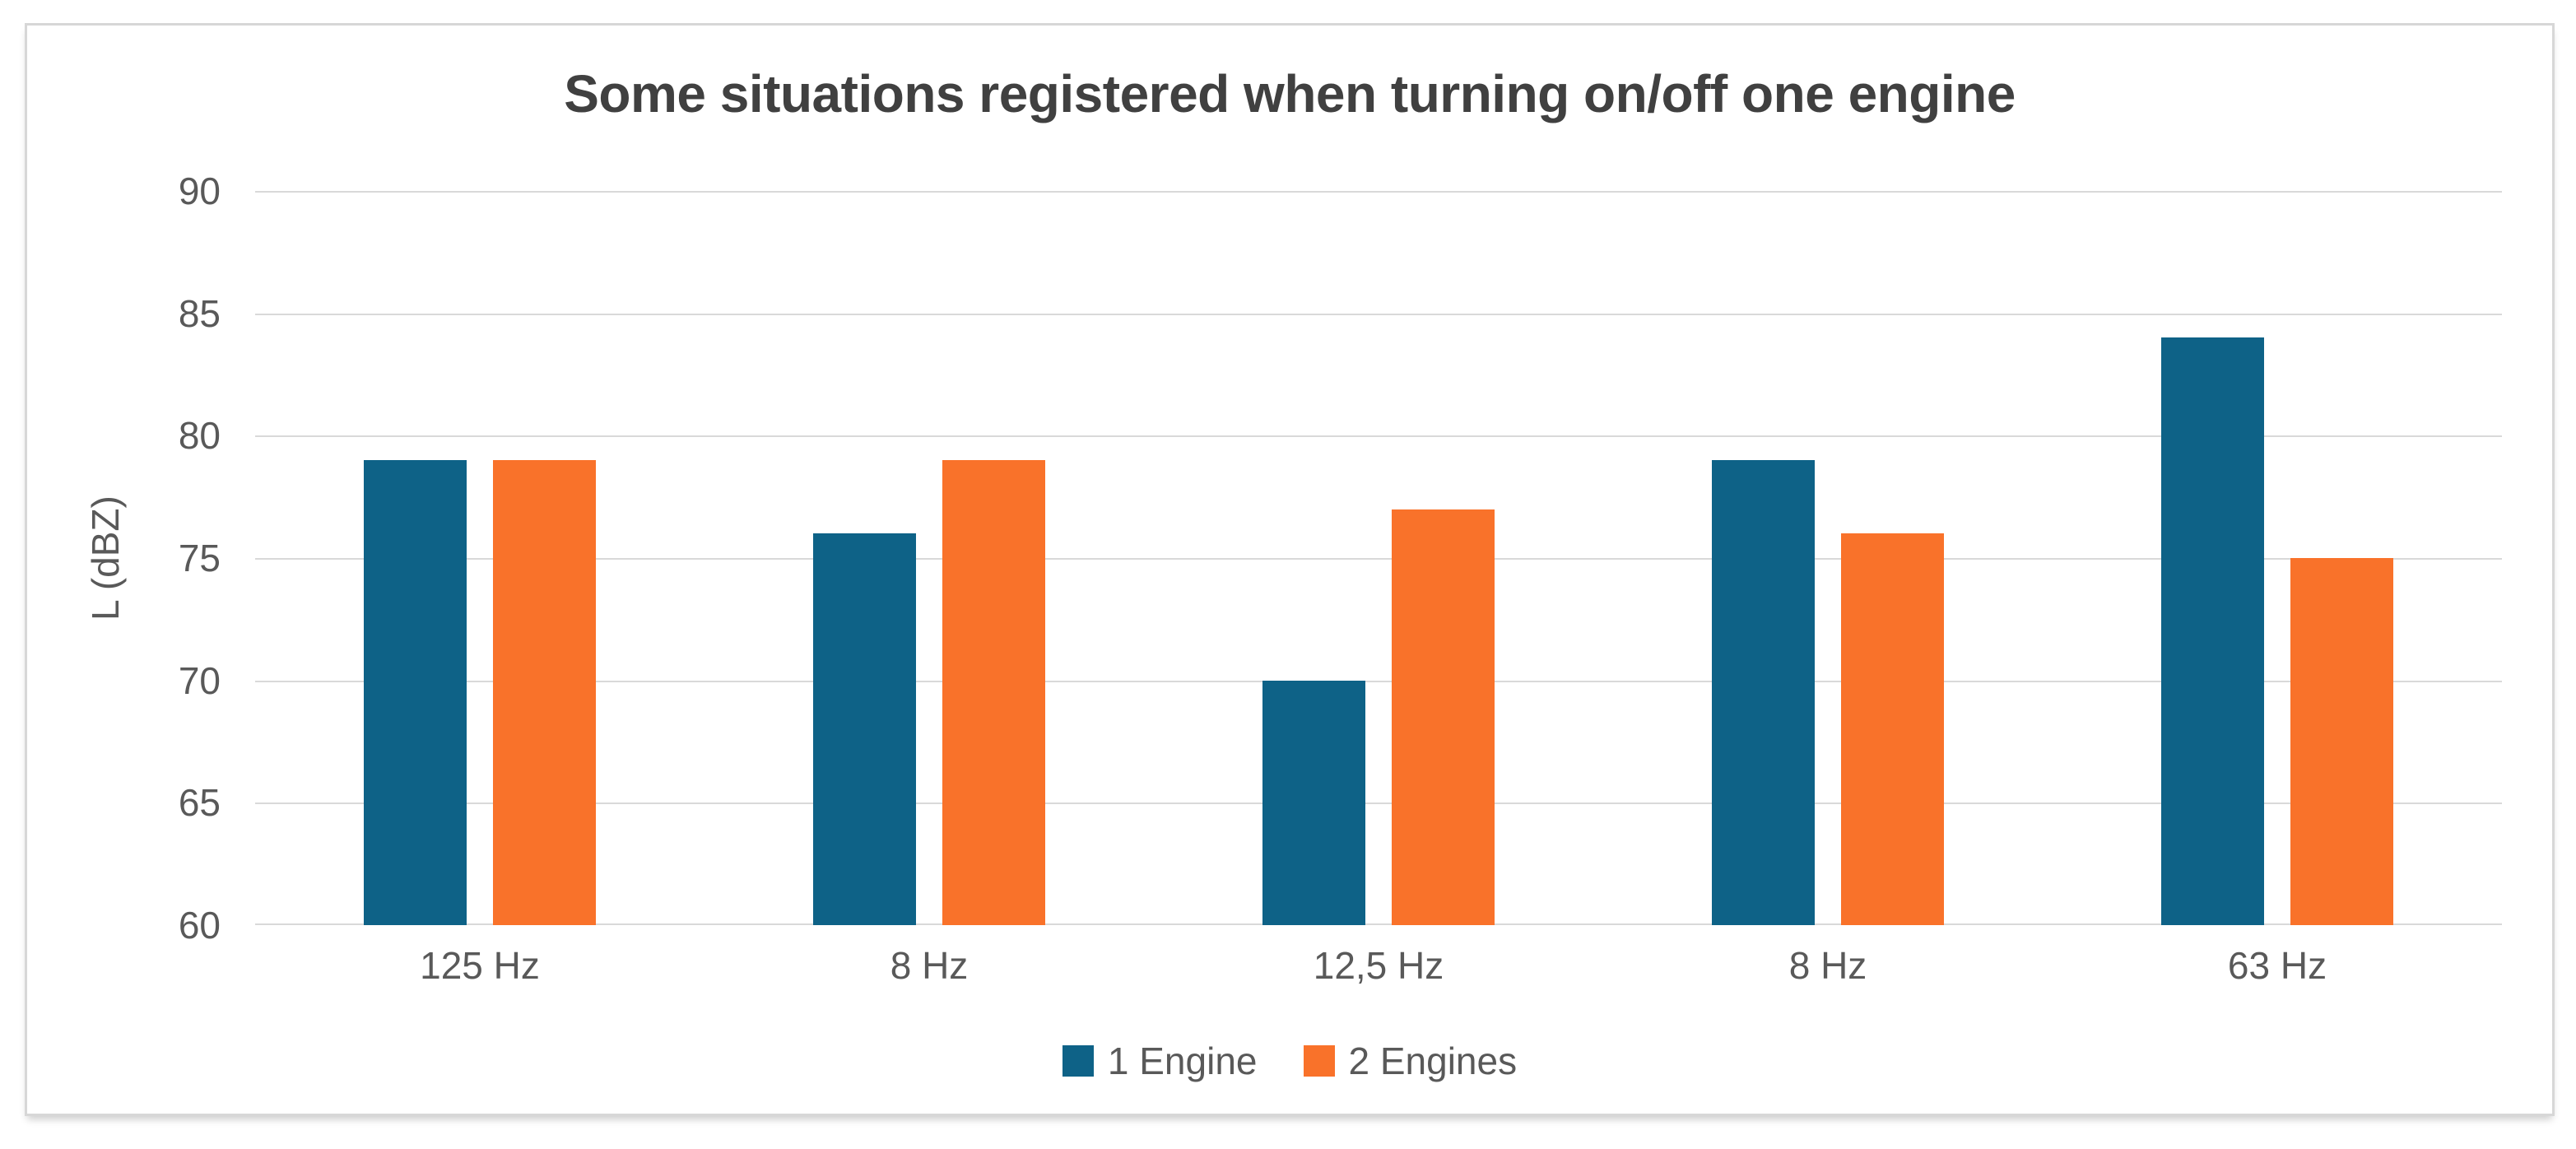 The width and height of the screenshot is (2576, 1149). I want to click on x-axis-label: 125 Hz, so click(480, 965).